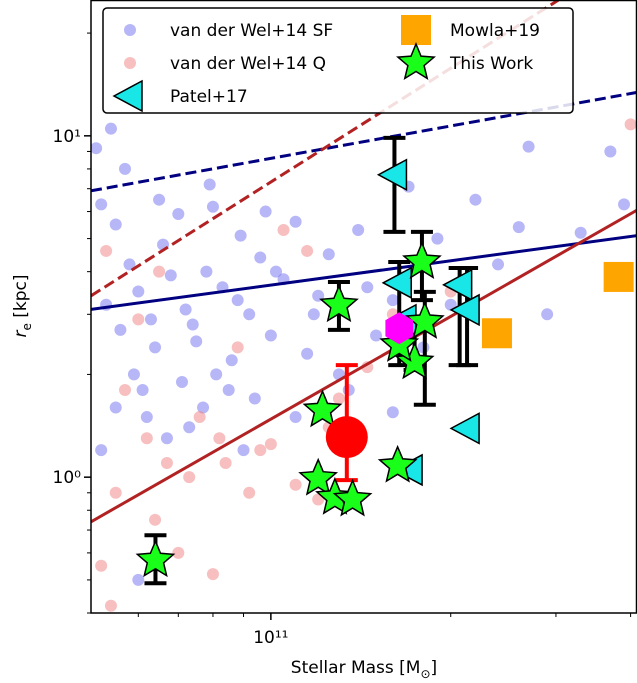 The image size is (637, 683). Describe the element at coordinates (425, 674) in the screenshot. I see `x-label-sub: ⊙` at that location.